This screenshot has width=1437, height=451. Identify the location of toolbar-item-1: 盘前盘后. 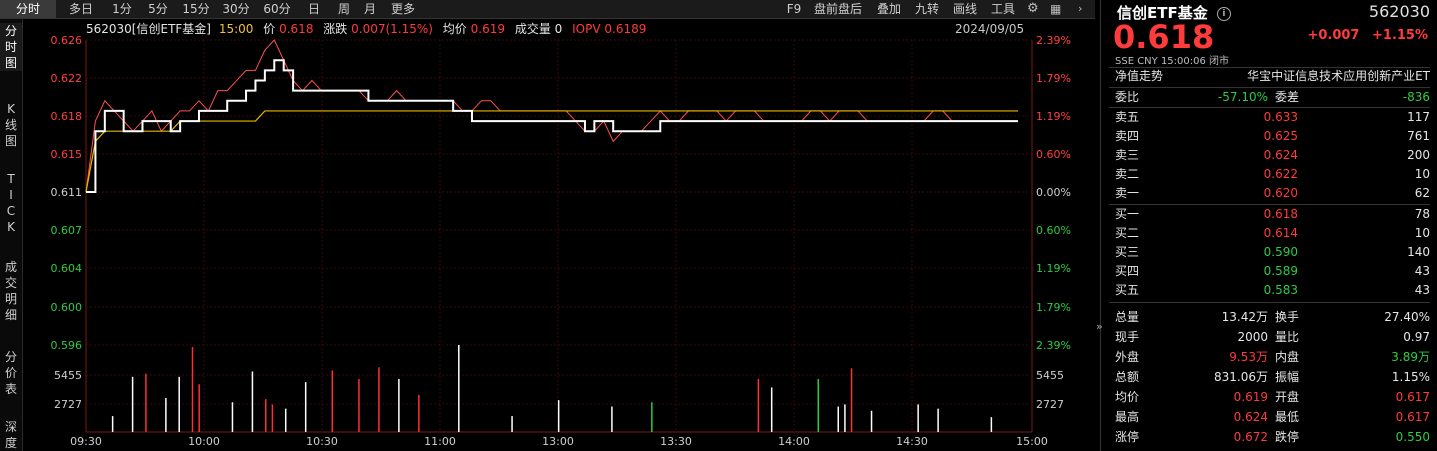
(837, 9).